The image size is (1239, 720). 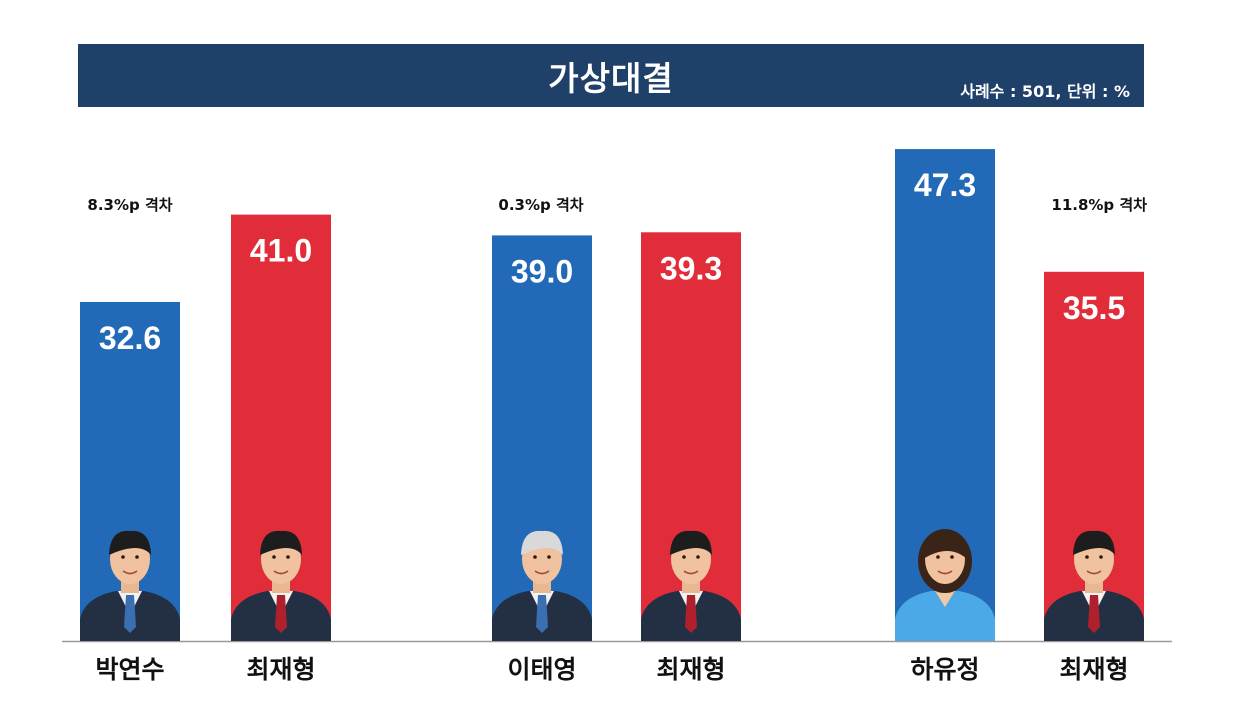 What do you see at coordinates (1099, 205) in the screenshot?
I see `gap-label: 11.8%p 격차` at bounding box center [1099, 205].